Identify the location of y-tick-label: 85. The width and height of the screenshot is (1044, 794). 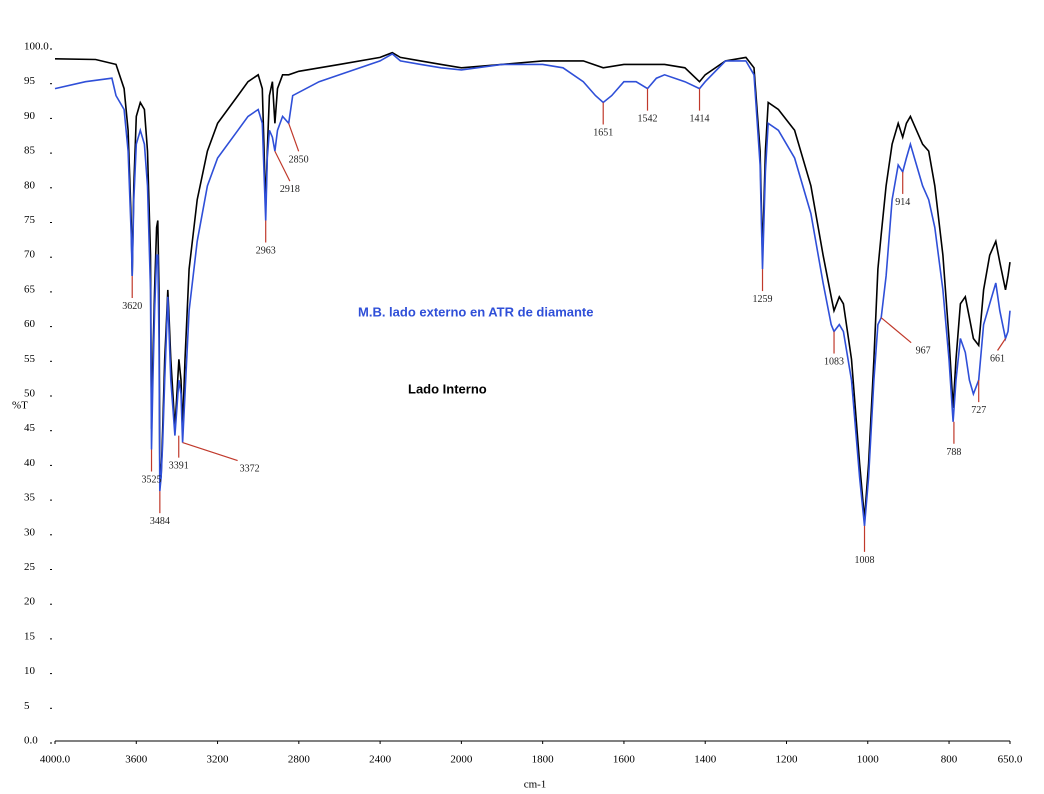
(30, 151).